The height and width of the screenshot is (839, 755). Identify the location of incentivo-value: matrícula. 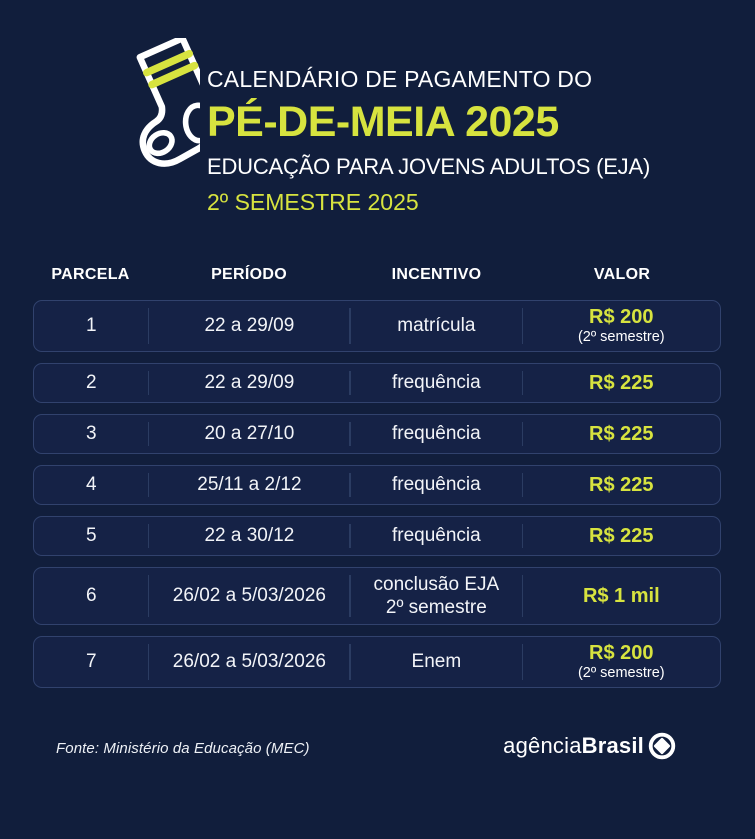
(436, 326).